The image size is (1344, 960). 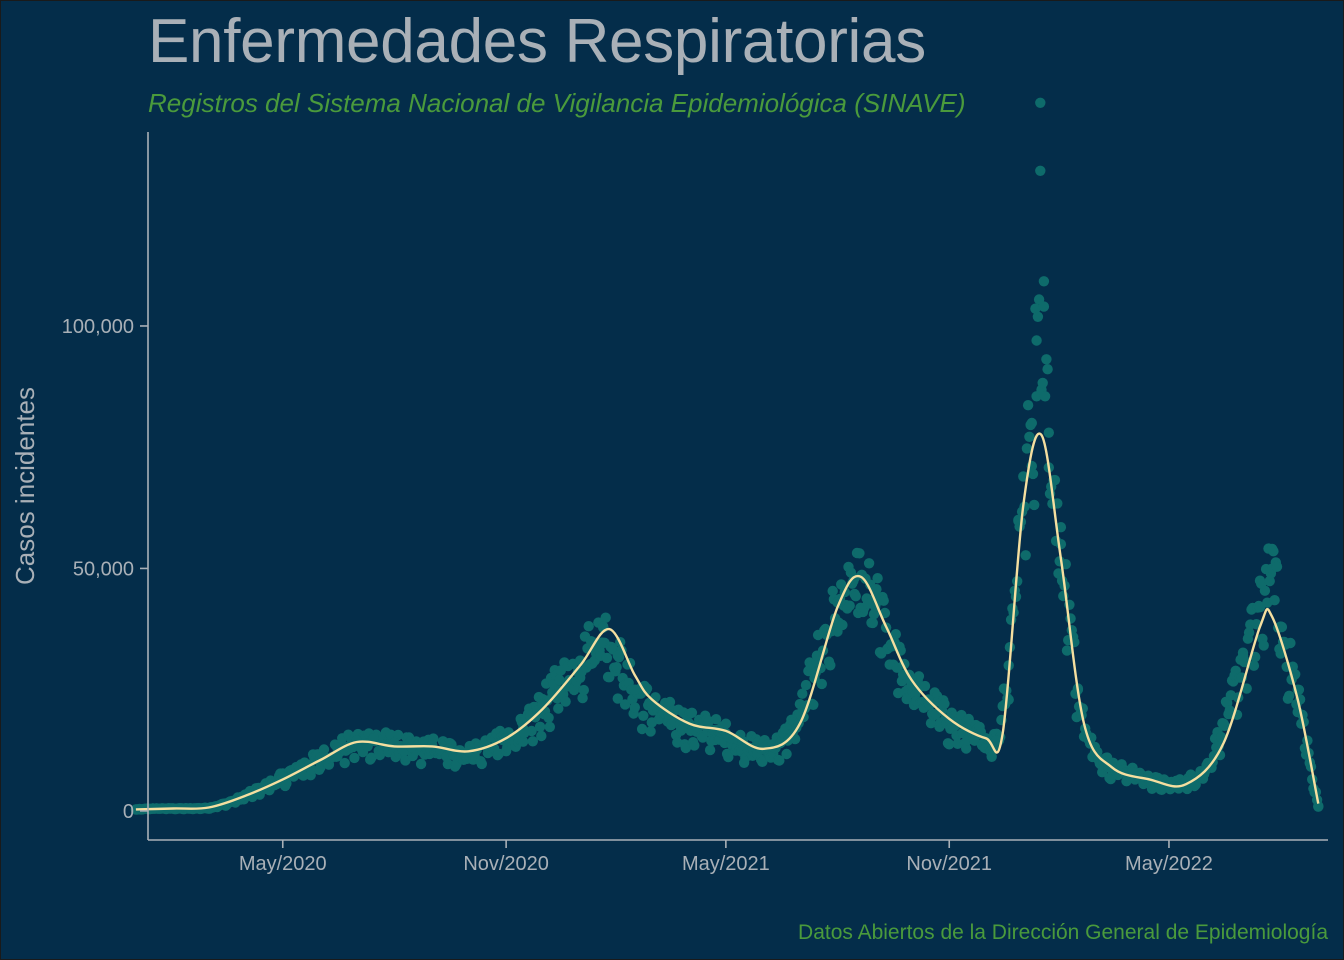 I want to click on y-tick-label: 0, so click(x=128, y=812).